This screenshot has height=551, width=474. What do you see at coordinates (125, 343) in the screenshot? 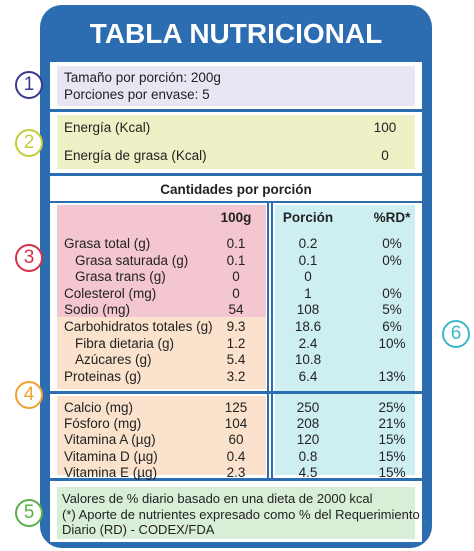
I see `nutrient-label: Fibra dietaria (g)` at bounding box center [125, 343].